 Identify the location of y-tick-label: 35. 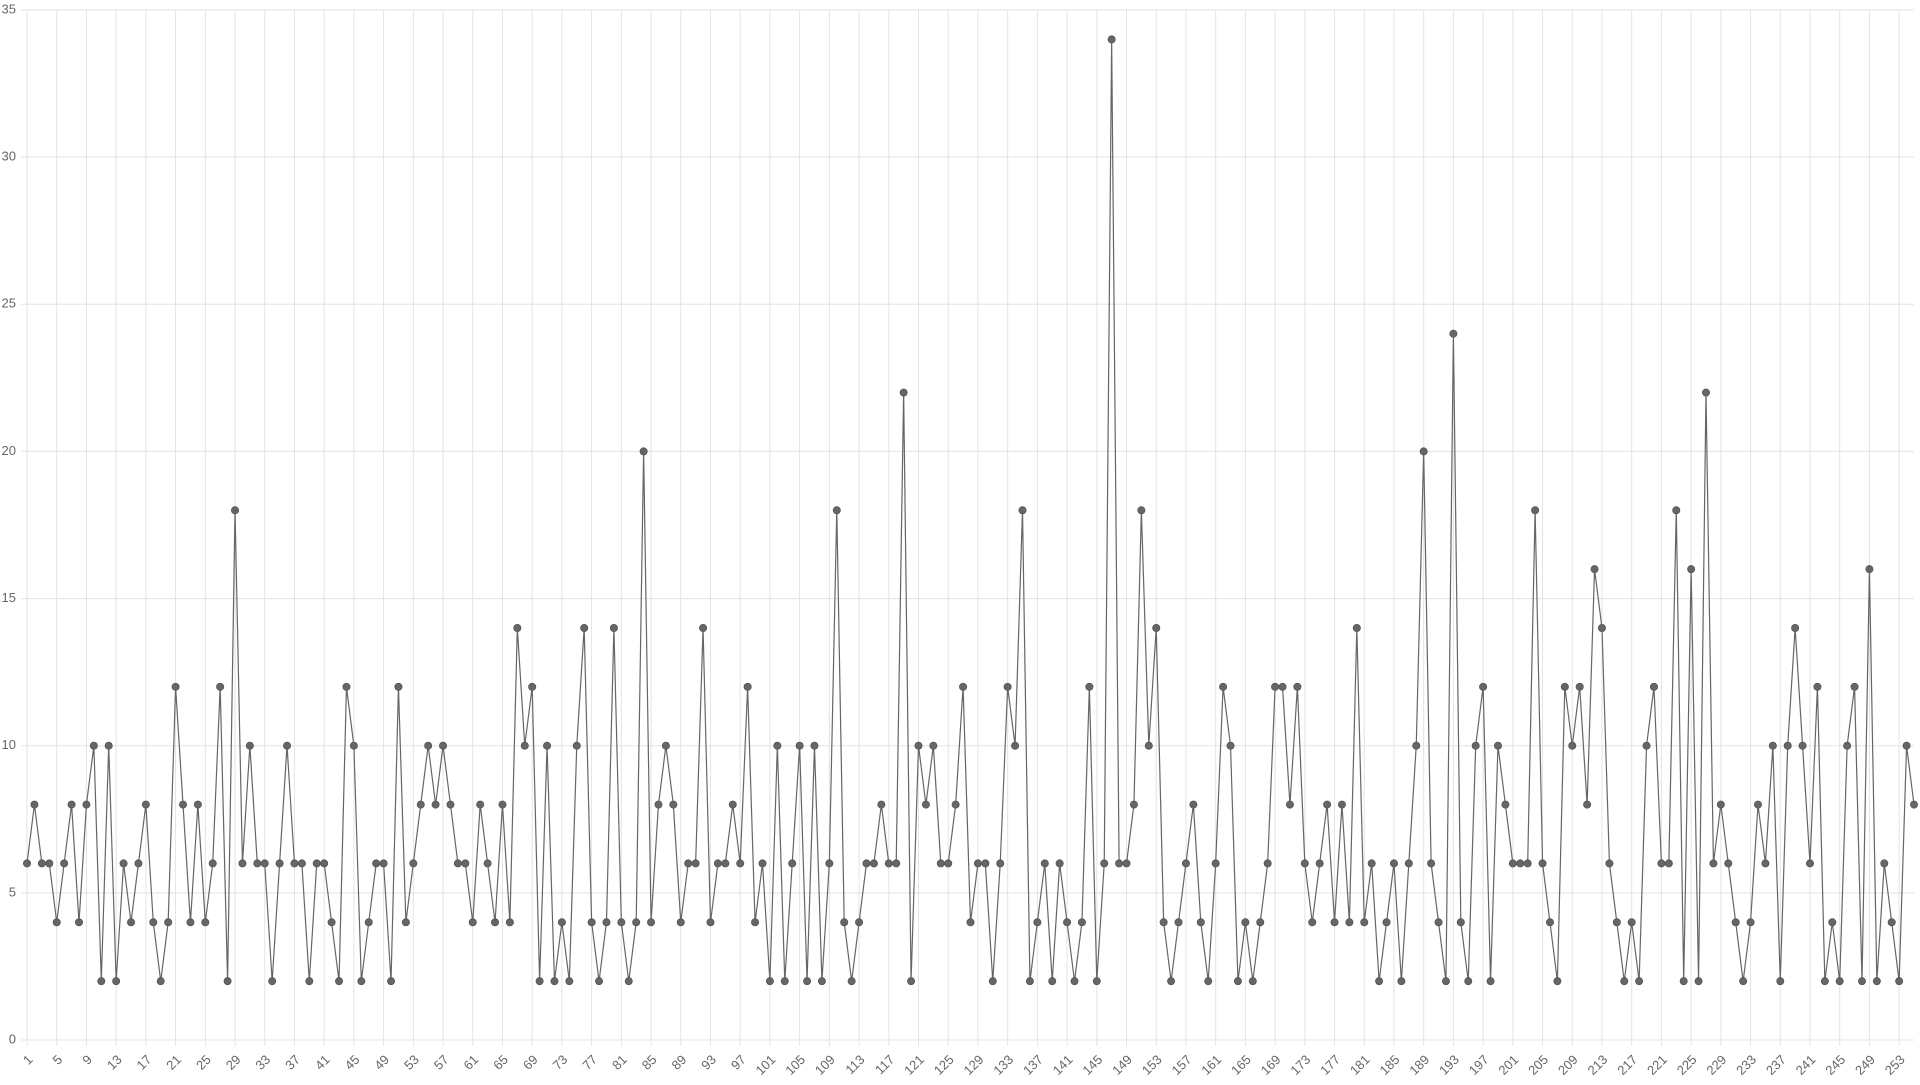
(9, 8).